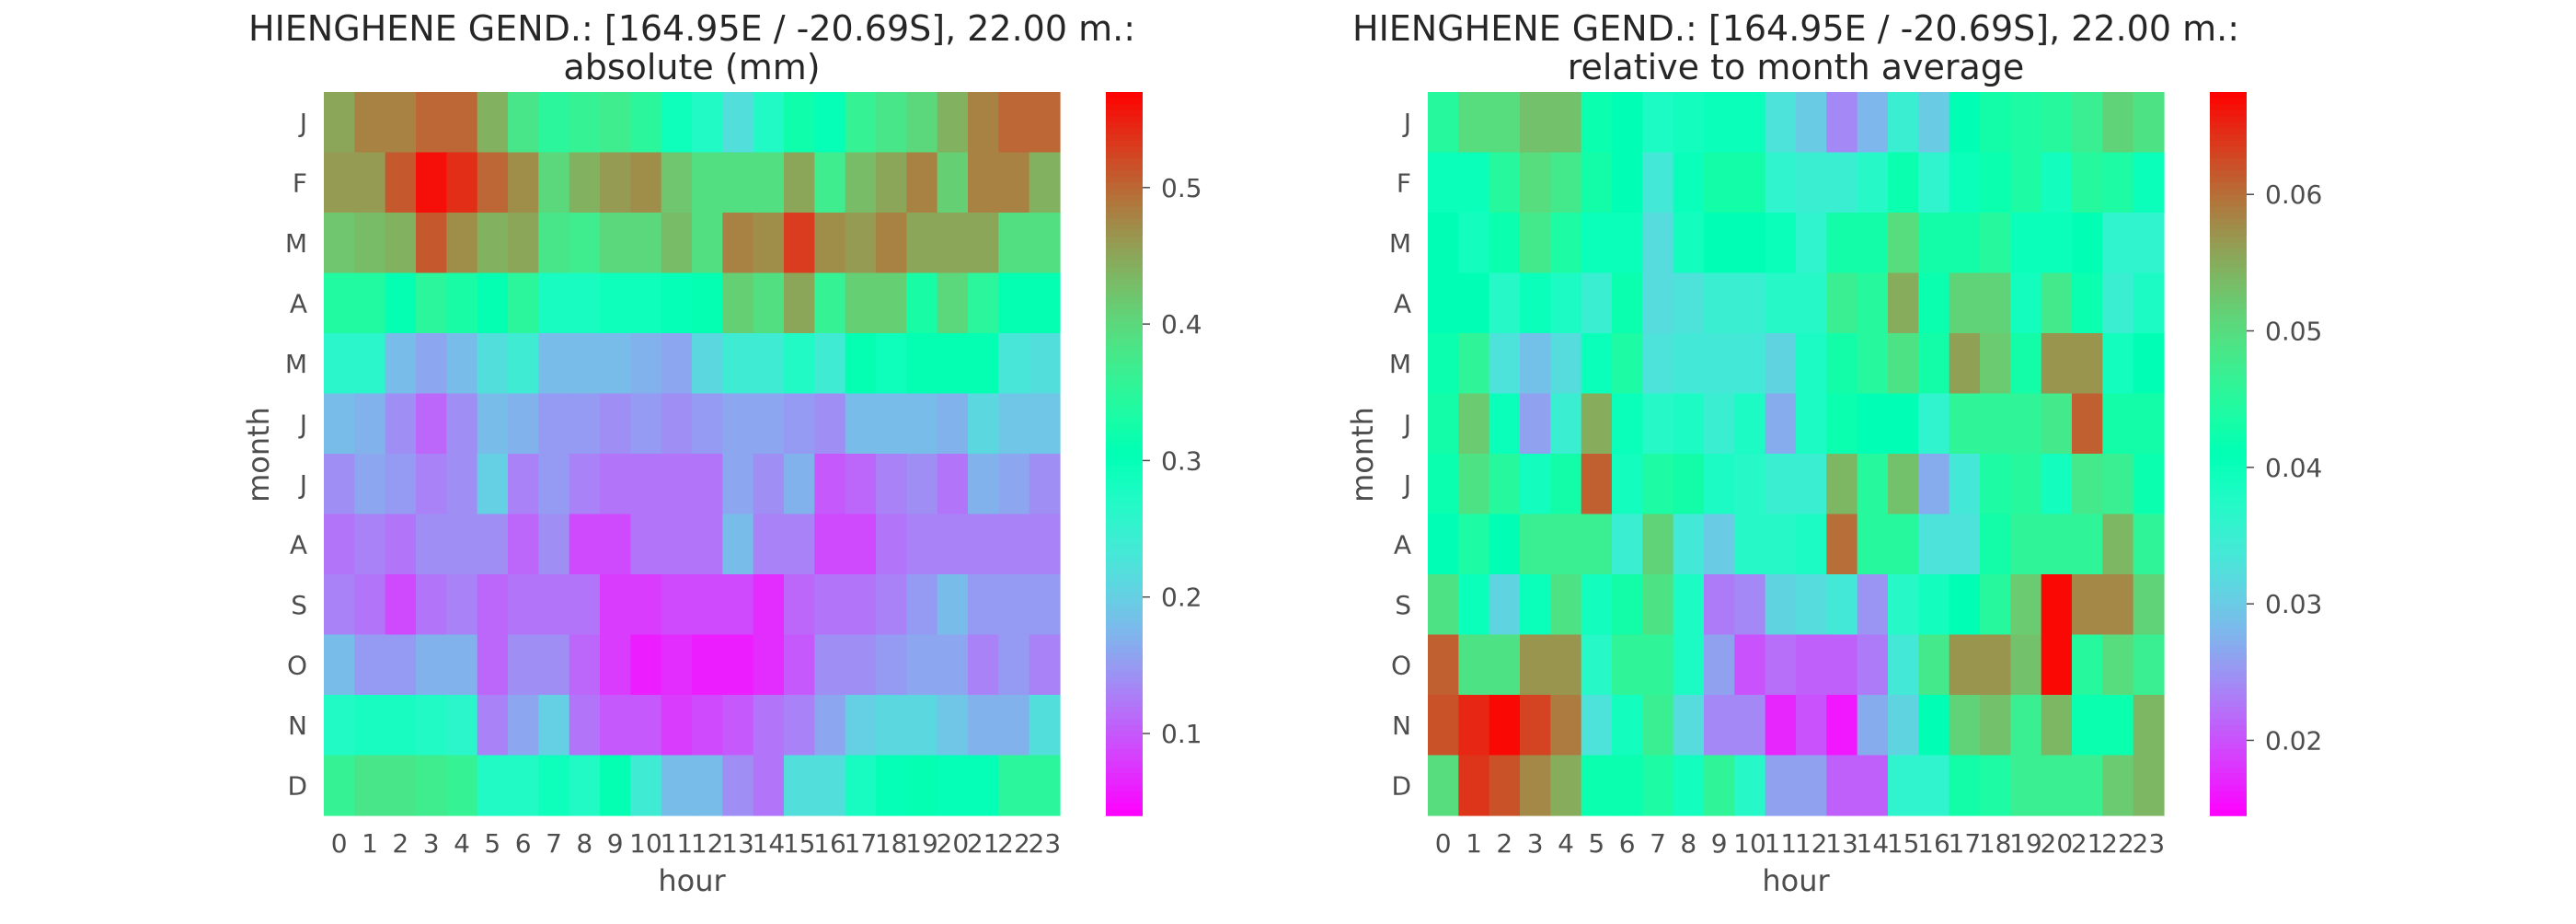 This screenshot has height=924, width=2576. I want to click on relative-cell-S8-h4, so click(1566, 605).